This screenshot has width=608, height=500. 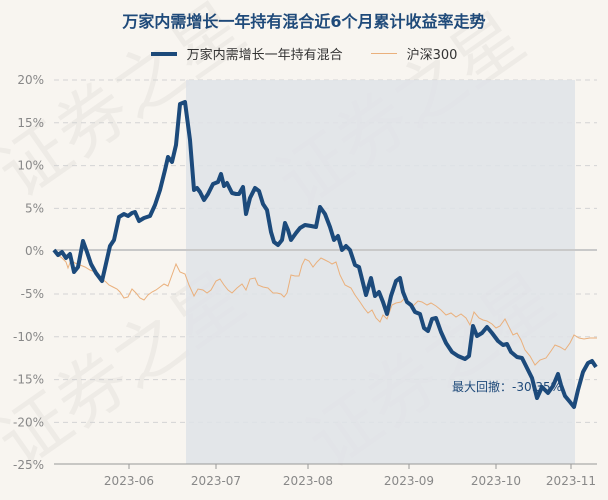 I want to click on y-tick-label: -25%, so click(x=28, y=465).